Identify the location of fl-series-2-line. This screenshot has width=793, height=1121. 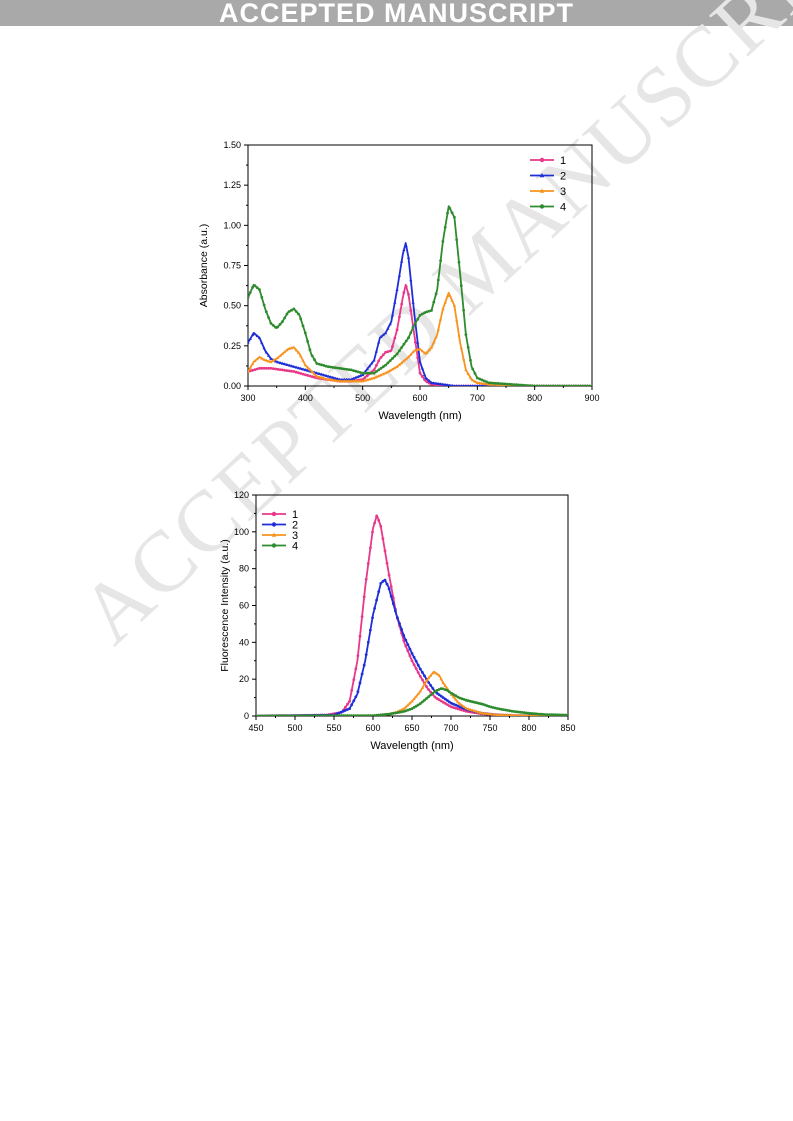
(412, 647).